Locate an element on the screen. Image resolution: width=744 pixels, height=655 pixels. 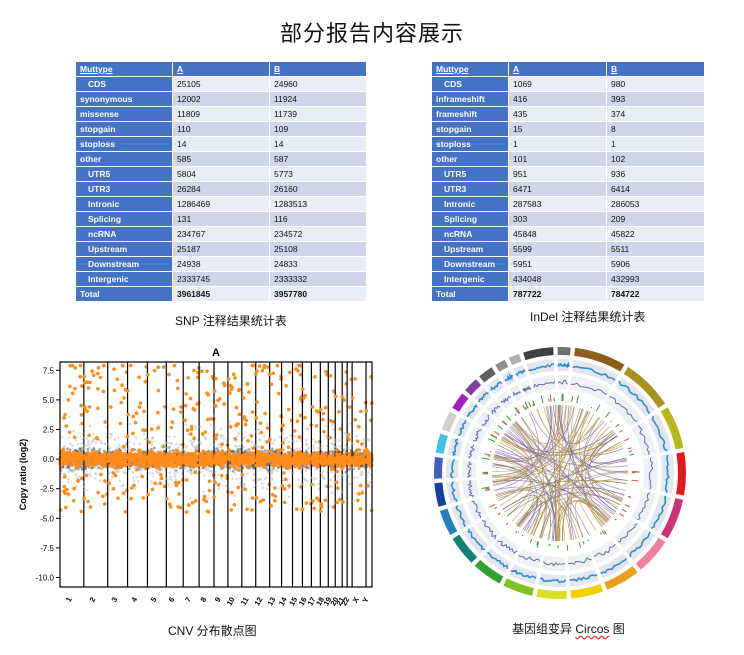
table-row: Upstream 5599 5511 is located at coordinates (568, 249).